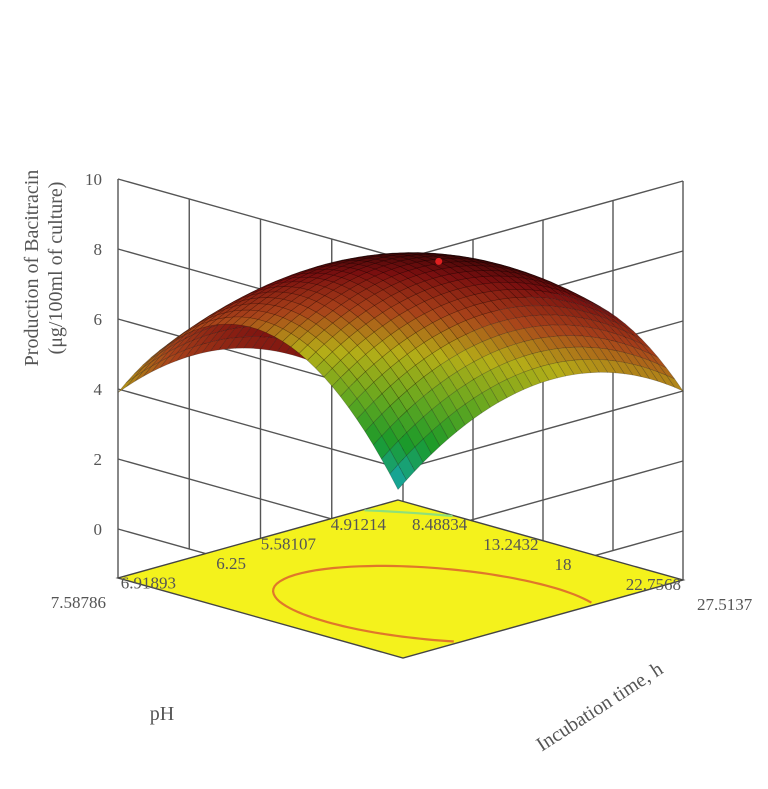 This screenshot has height=789, width=768. Describe the element at coordinates (98, 529) in the screenshot. I see `z-tick-label: 0` at that location.